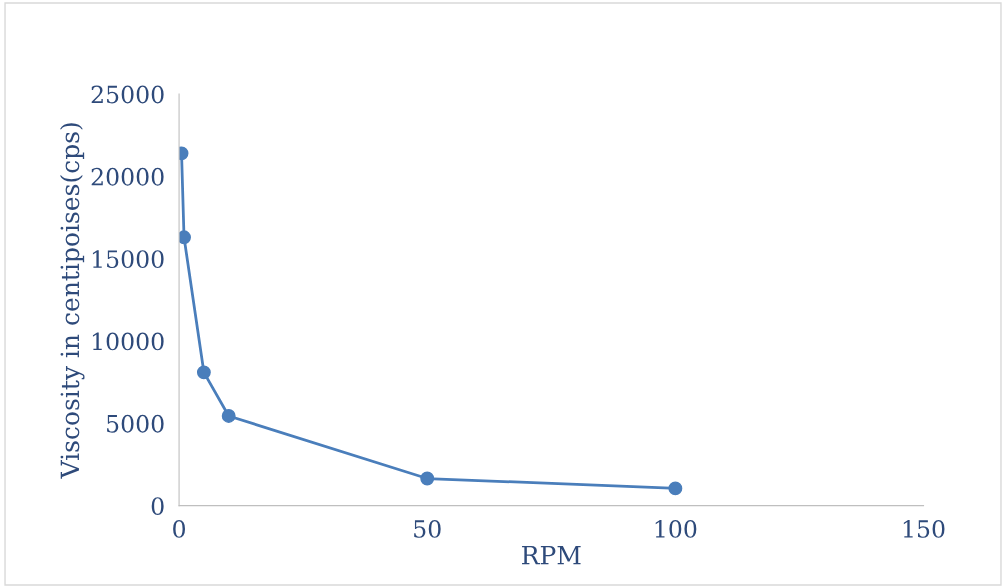 The height and width of the screenshot is (588, 1006). What do you see at coordinates (551, 555) in the screenshot?
I see `x-axis-title: RPM` at bounding box center [551, 555].